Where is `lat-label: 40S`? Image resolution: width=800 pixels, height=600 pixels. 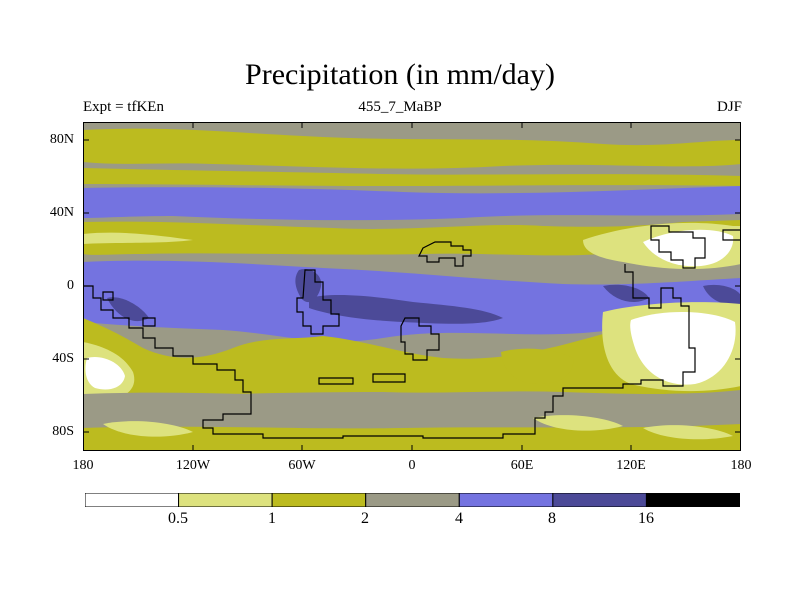
lat-label: 40S is located at coordinates (63, 358).